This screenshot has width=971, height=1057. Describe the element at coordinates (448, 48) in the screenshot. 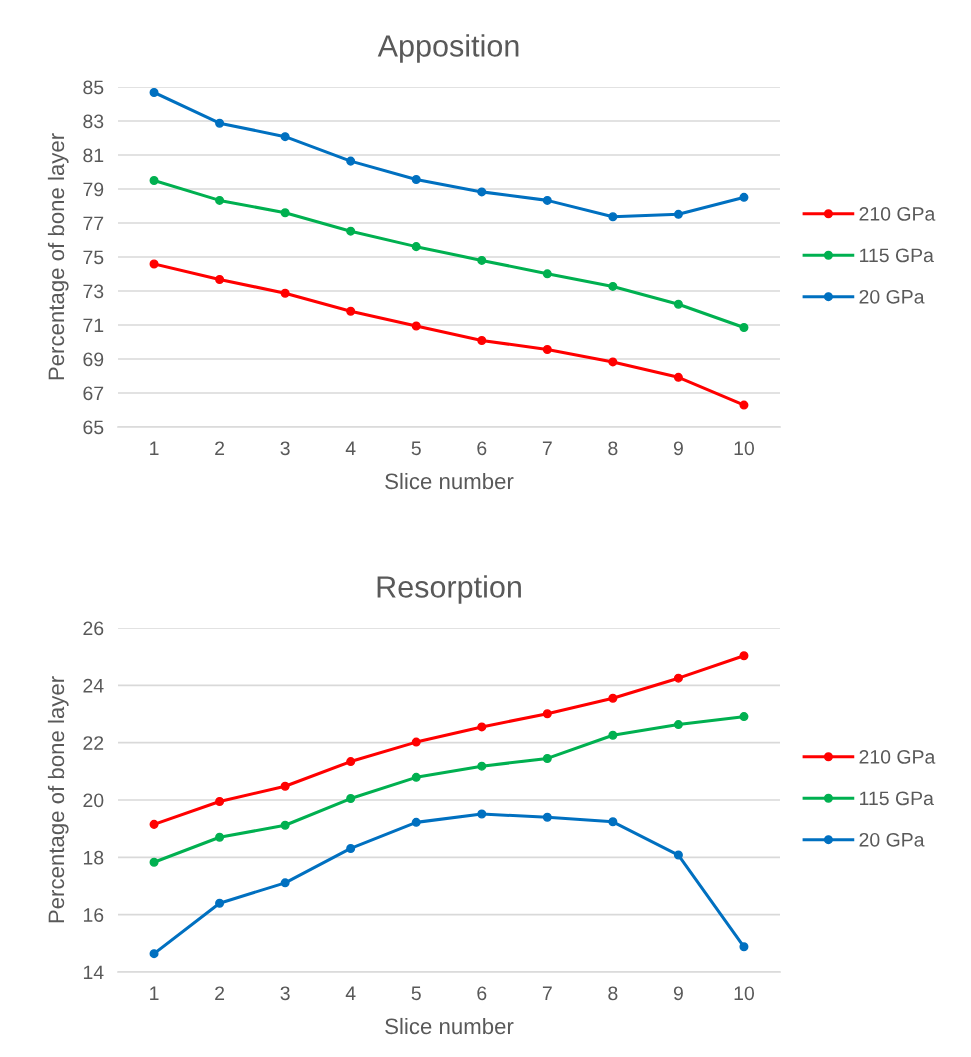

I see `chart-title: Apposition` at that location.